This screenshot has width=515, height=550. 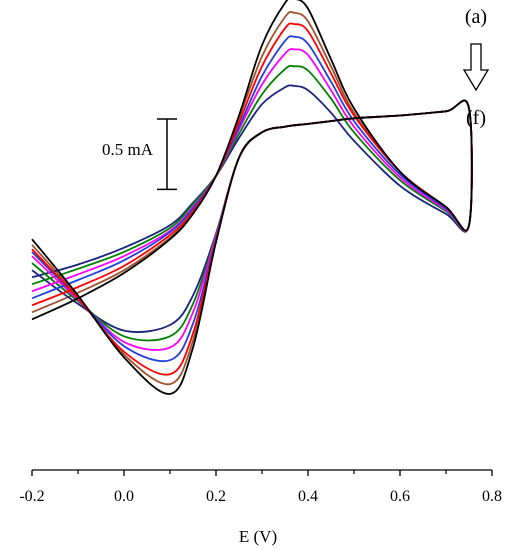 What do you see at coordinates (216, 496) in the screenshot?
I see `x-tick-label: 0.2` at bounding box center [216, 496].